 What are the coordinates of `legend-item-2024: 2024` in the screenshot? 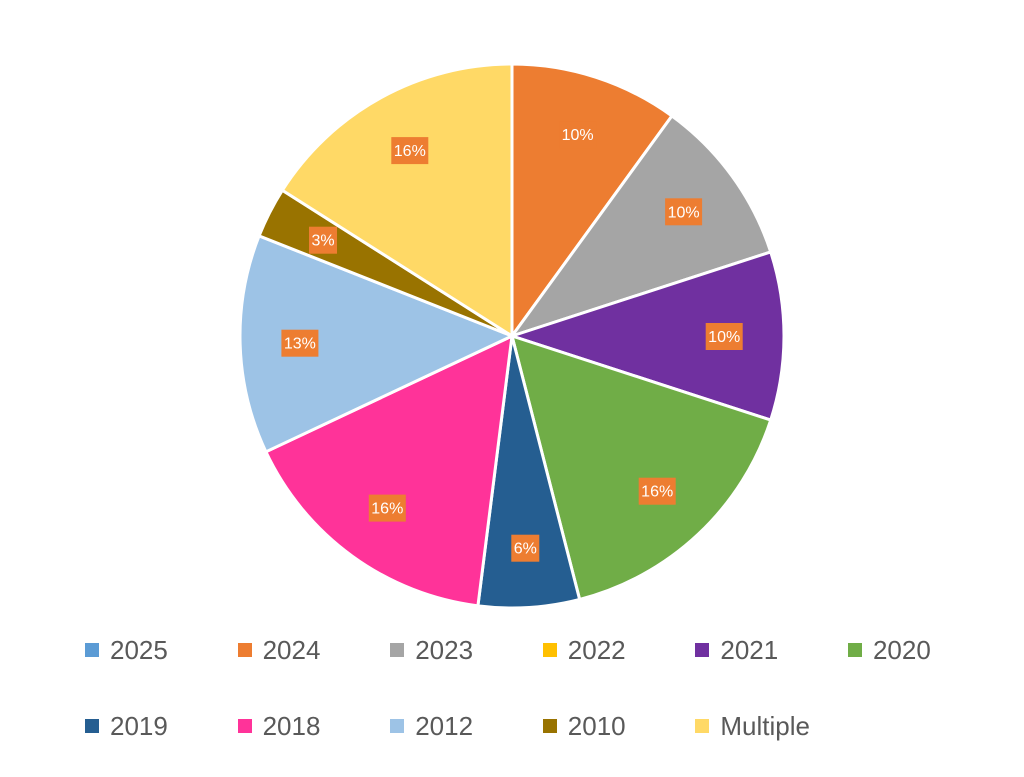 It's located at (314, 650).